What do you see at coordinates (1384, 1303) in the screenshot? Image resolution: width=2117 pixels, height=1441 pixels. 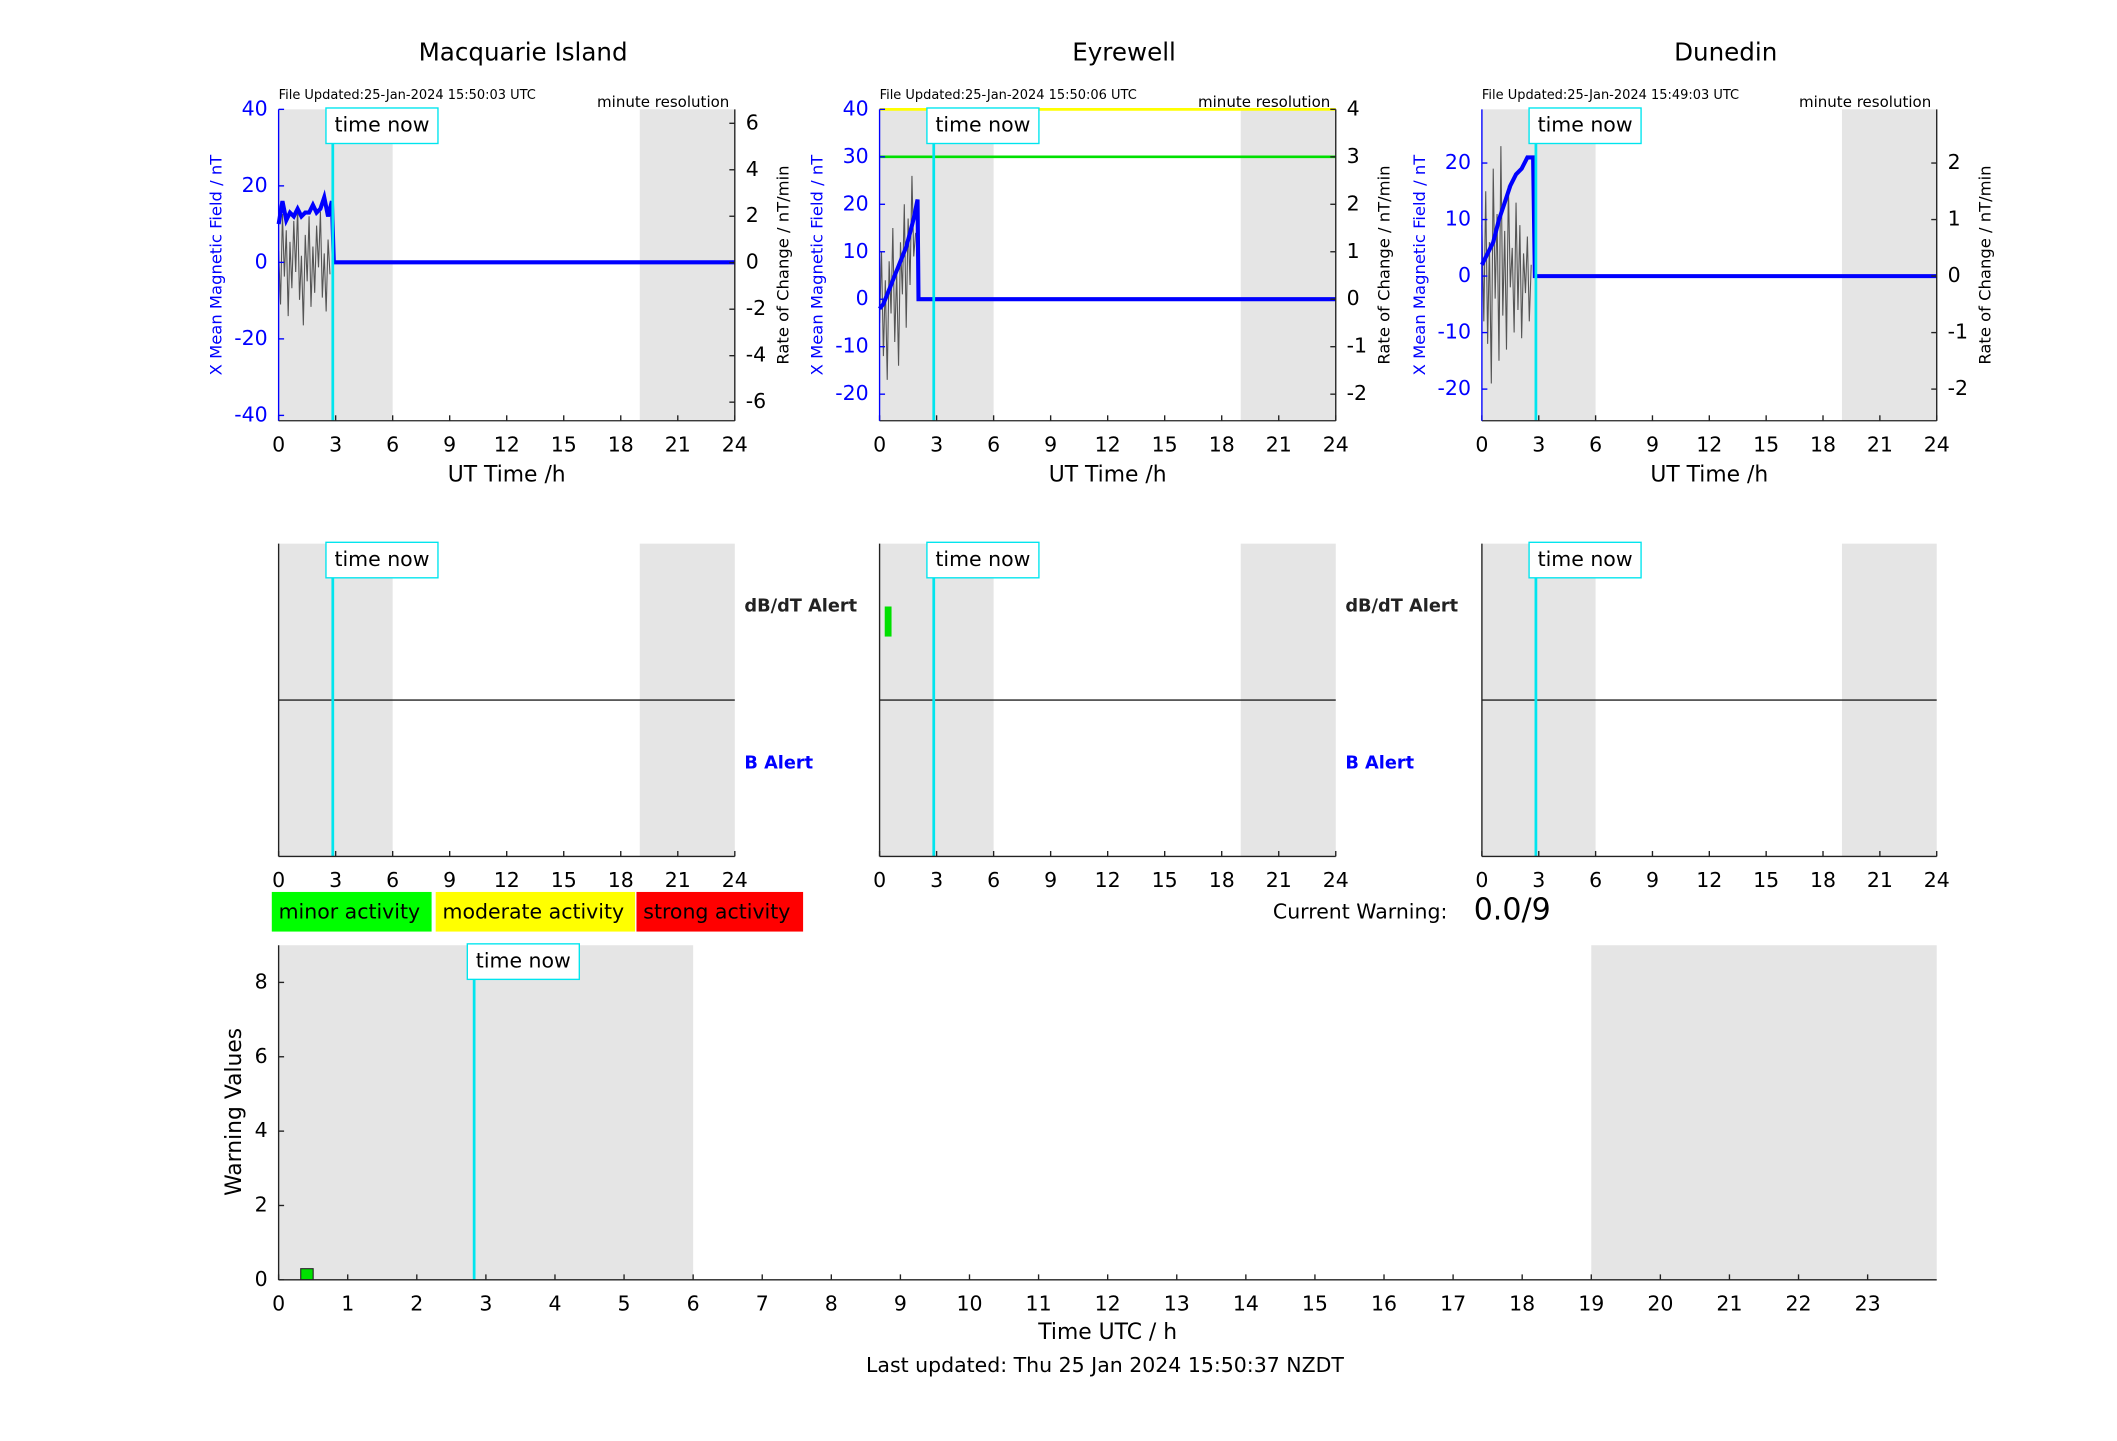 I see `x-tick-label: 16` at bounding box center [1384, 1303].